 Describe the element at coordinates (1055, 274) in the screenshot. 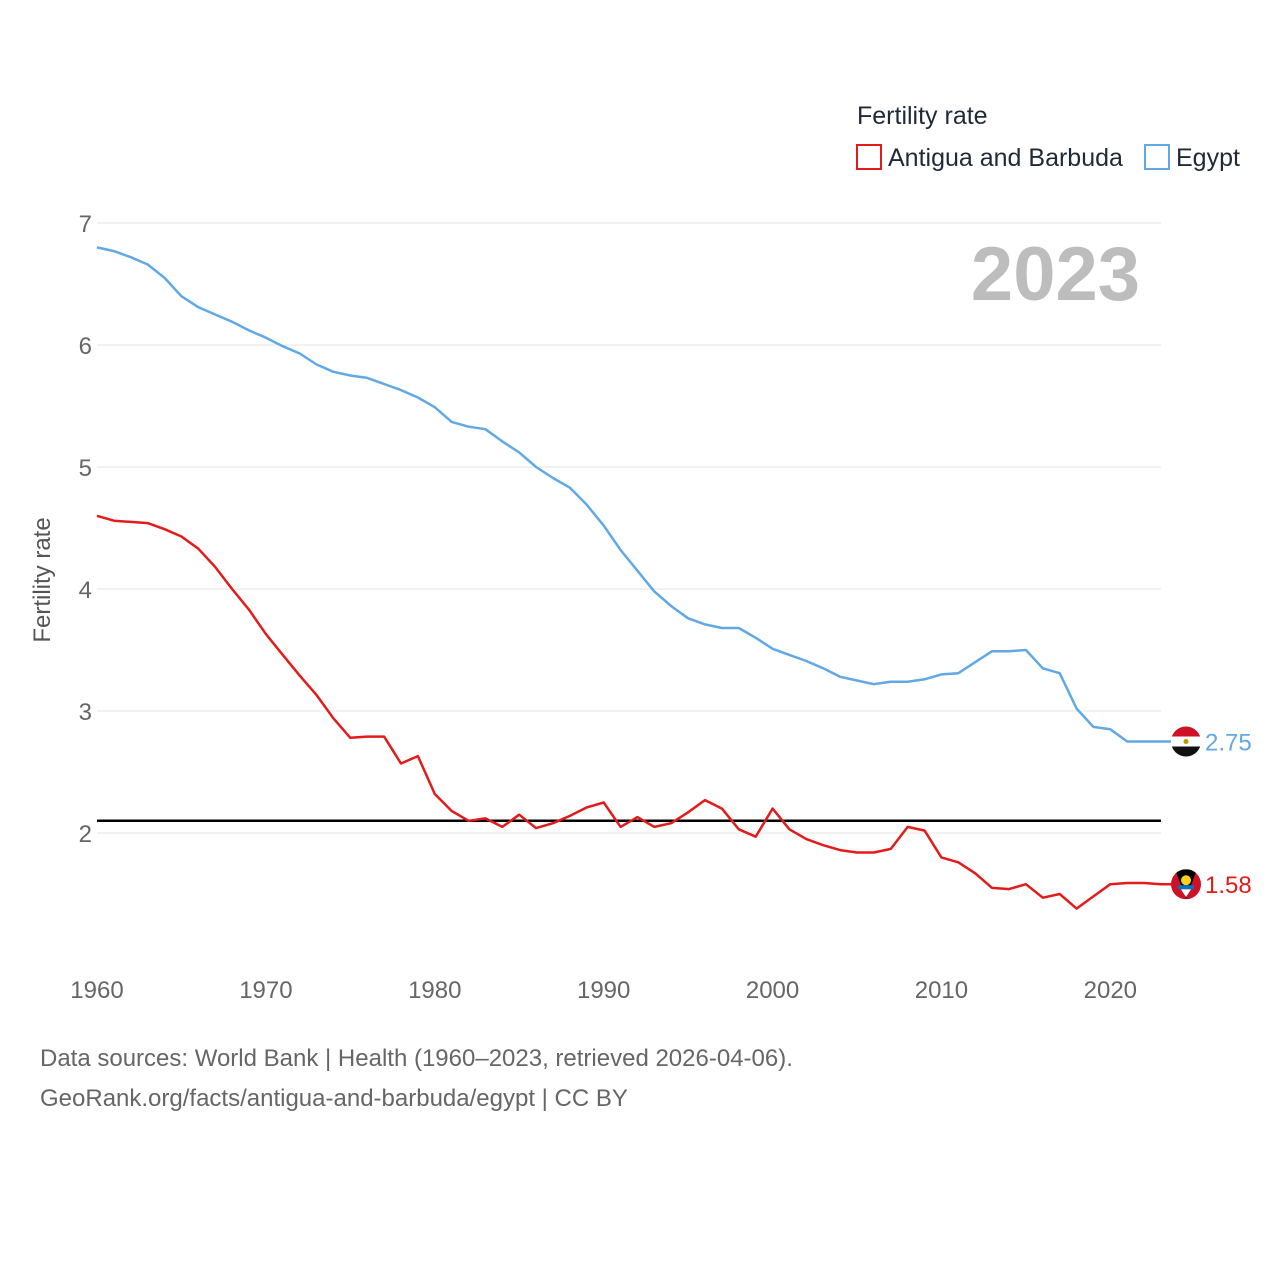

I see `year-label: 2023` at that location.